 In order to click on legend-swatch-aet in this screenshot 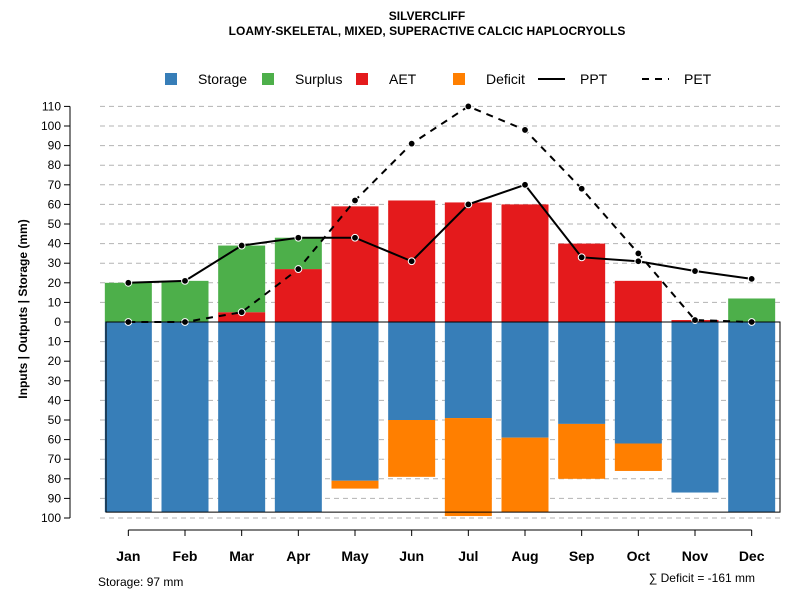, I will do `click(362, 79)`.